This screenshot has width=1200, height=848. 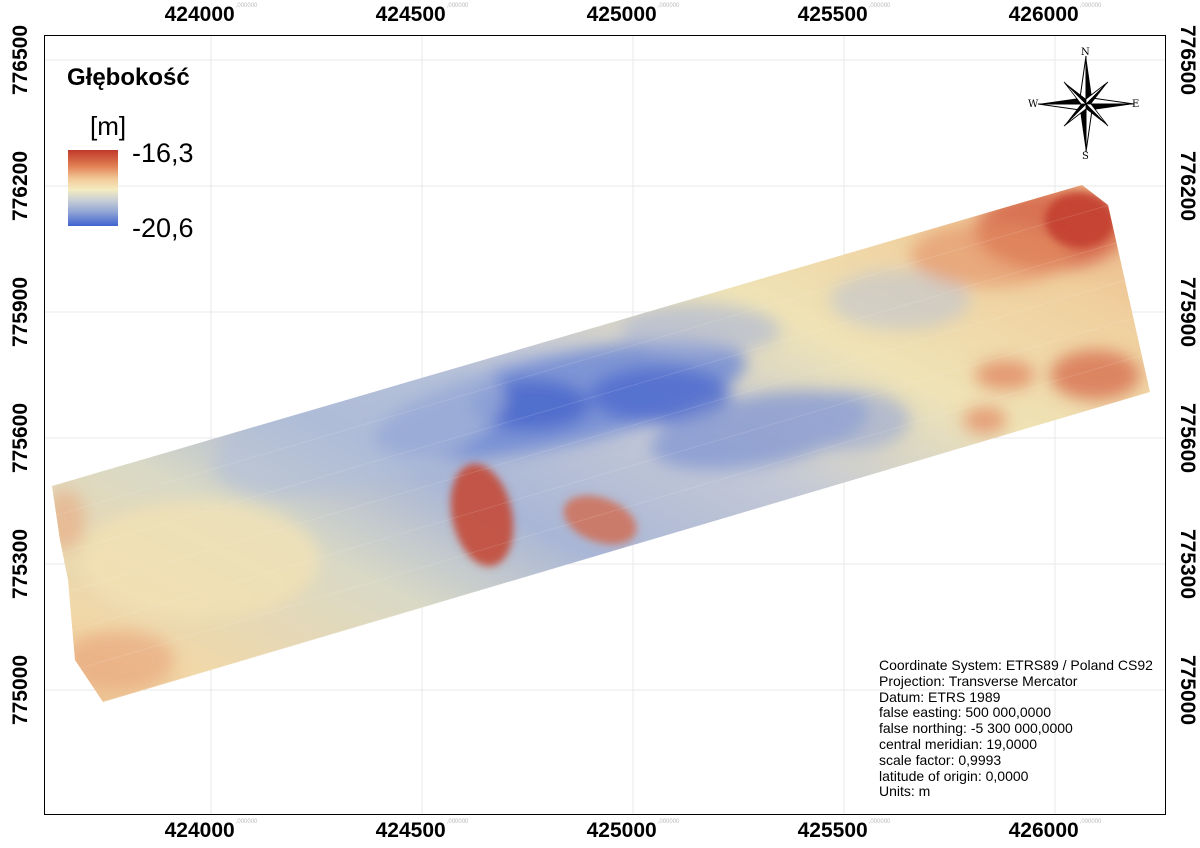 What do you see at coordinates (20, 690) in the screenshot?
I see `y-tick-left: 775000` at bounding box center [20, 690].